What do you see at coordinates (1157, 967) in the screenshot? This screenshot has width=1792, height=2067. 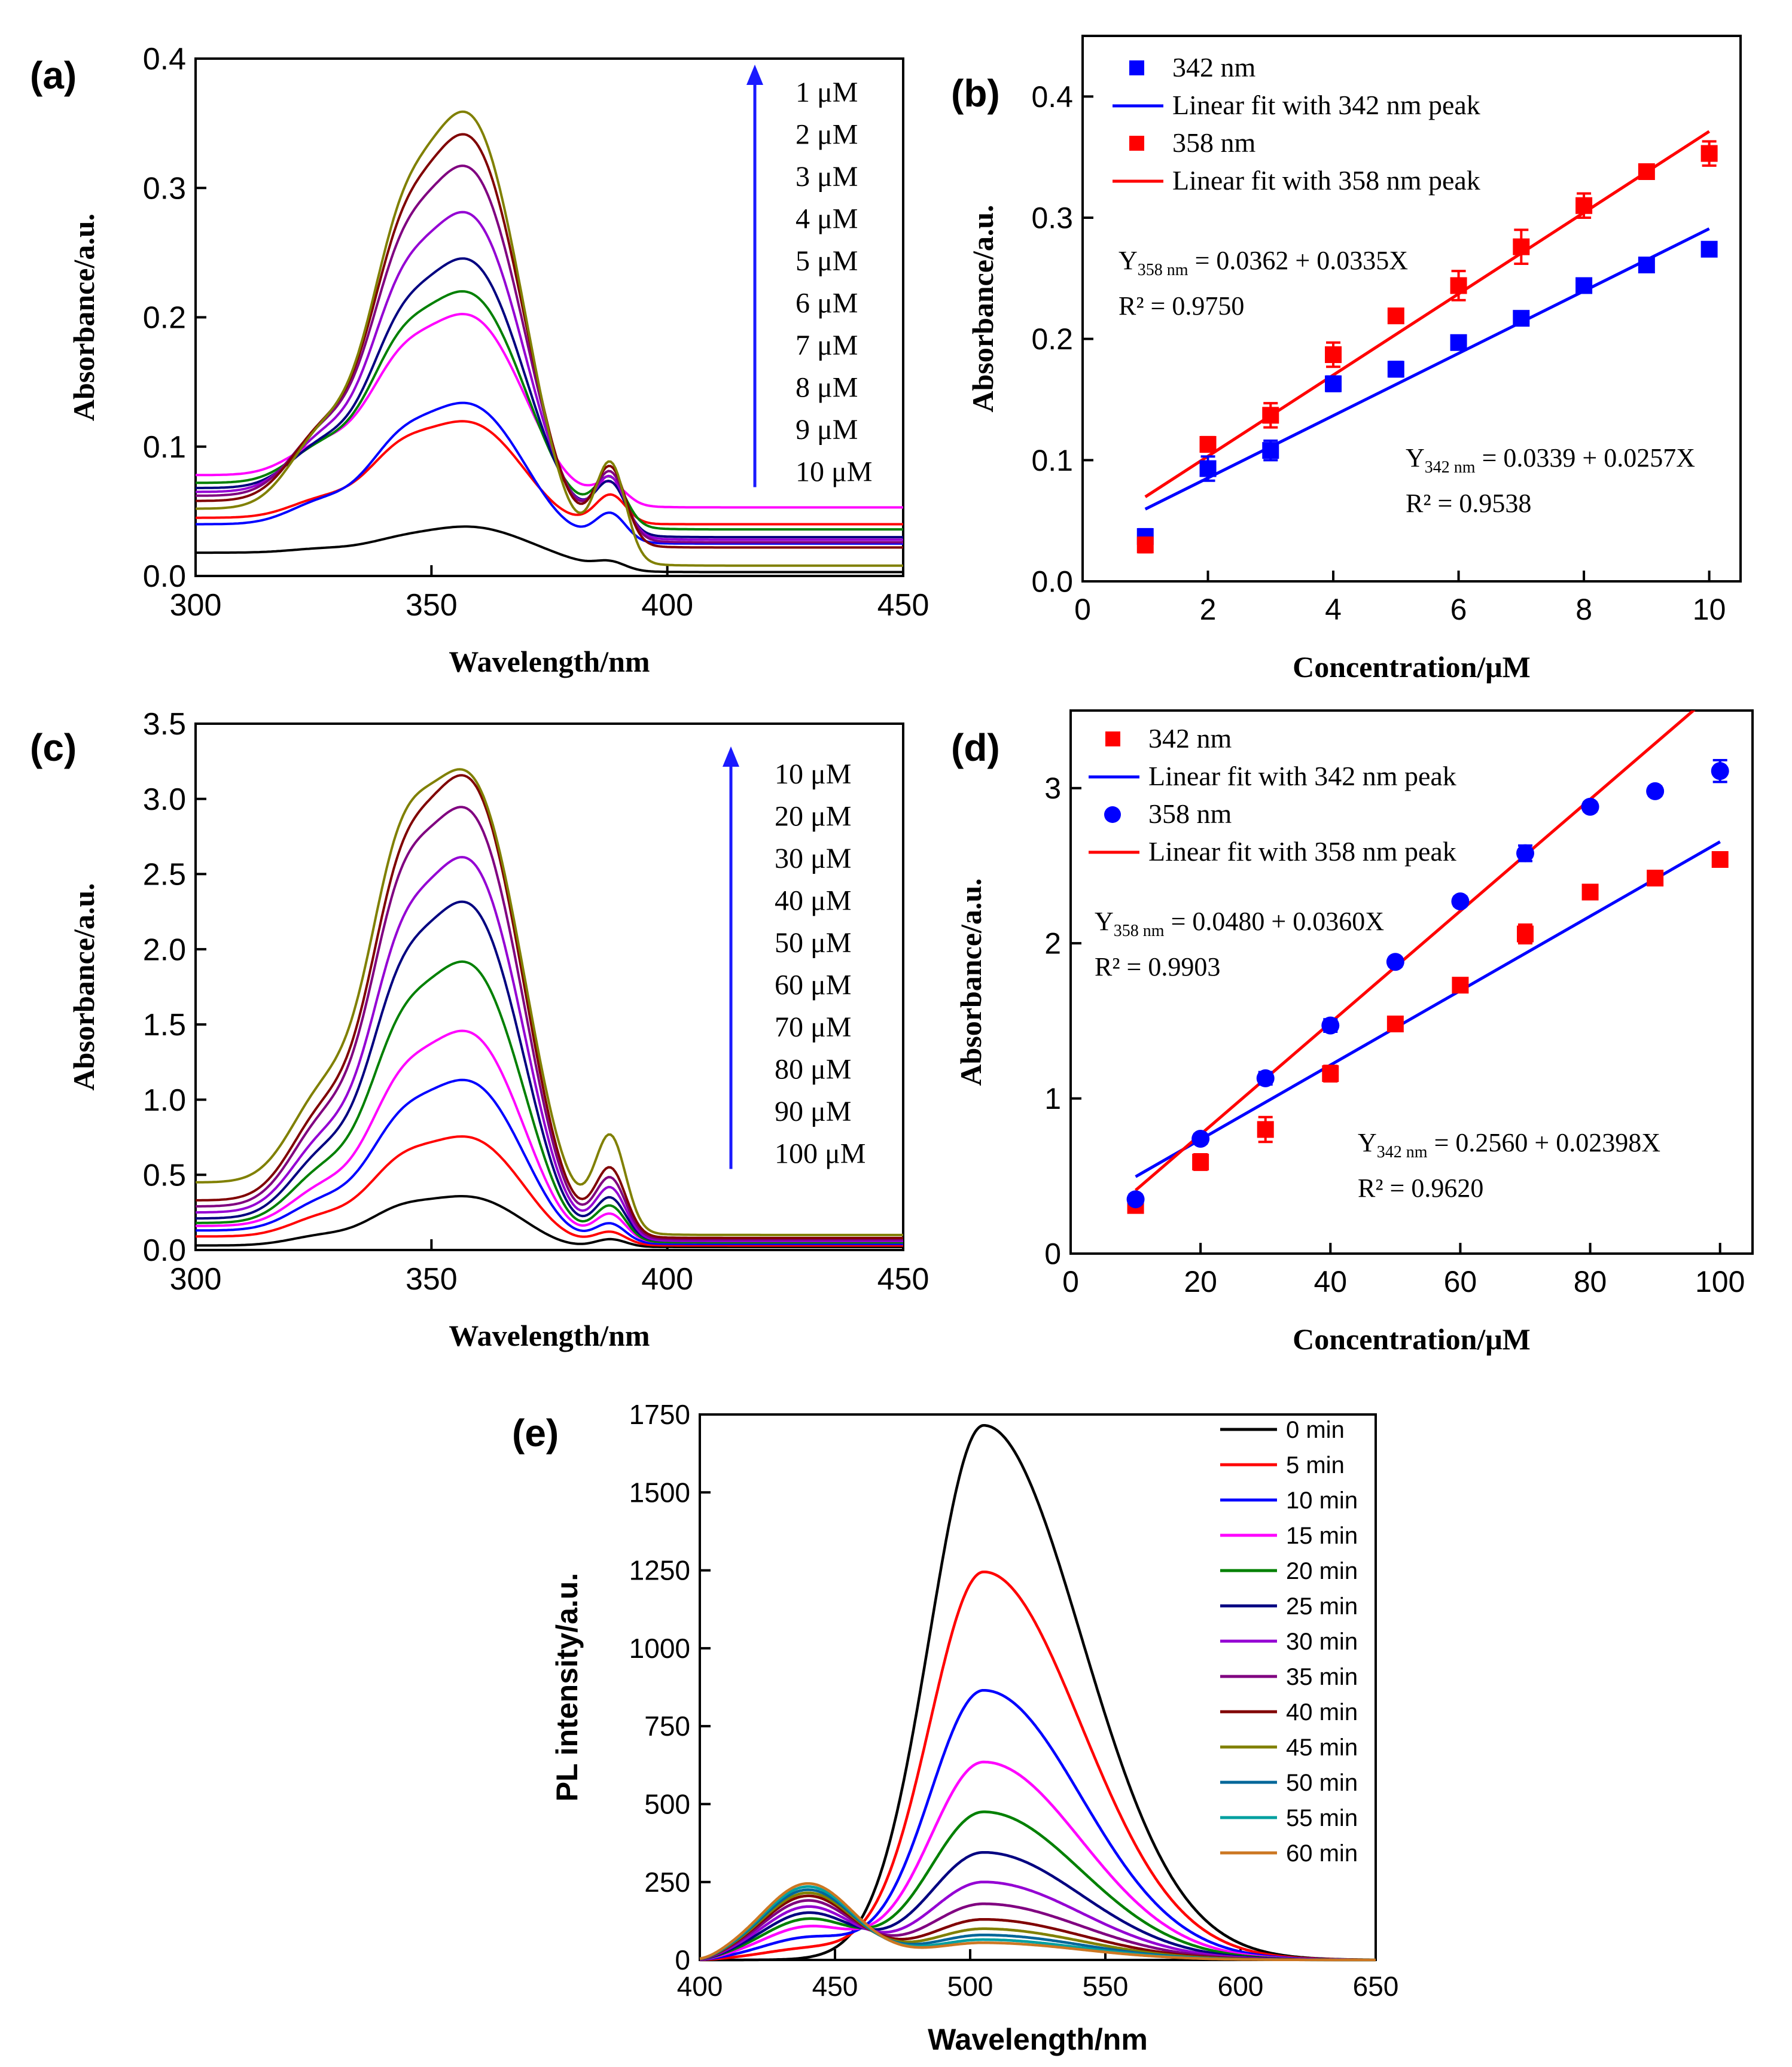 I see `fit-r-squared-eq358: R² = 0.9903` at bounding box center [1157, 967].